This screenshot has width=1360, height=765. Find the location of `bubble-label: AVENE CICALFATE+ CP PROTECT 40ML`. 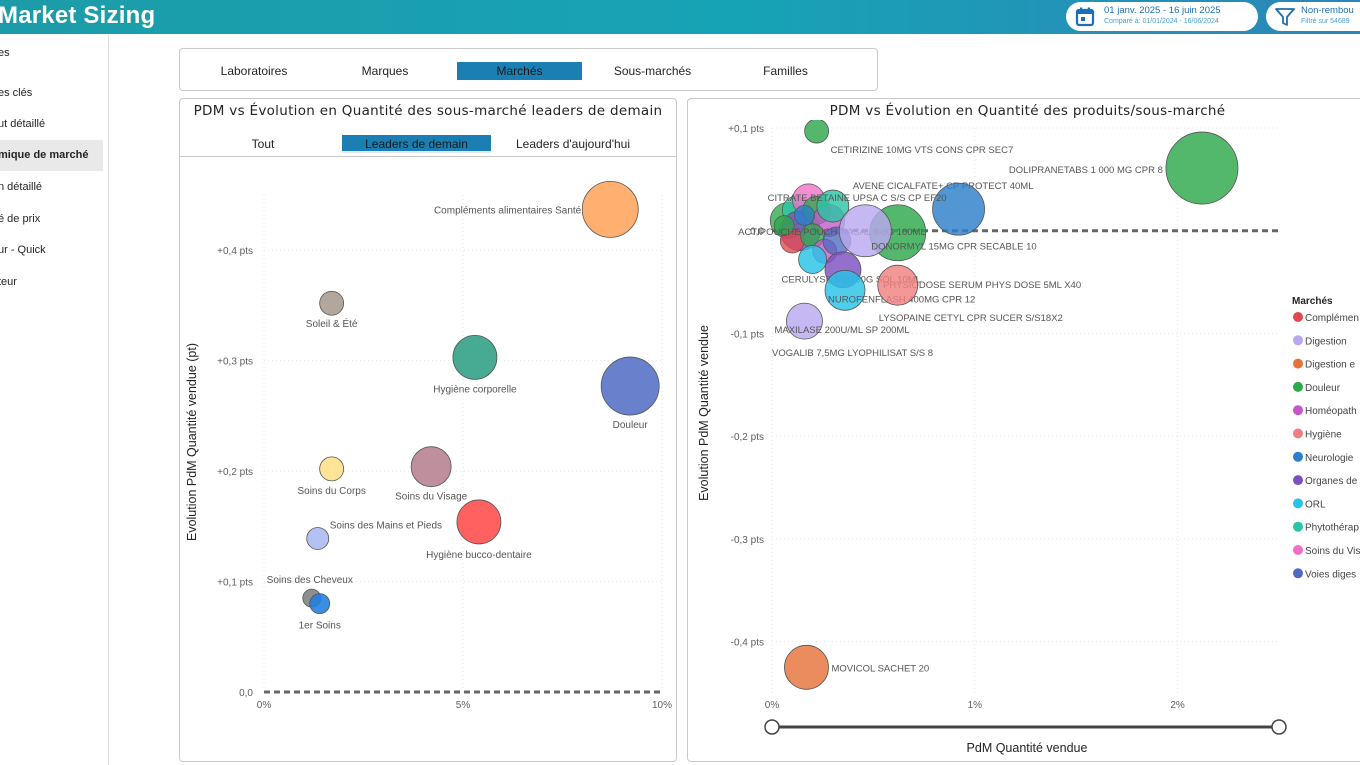

bubble-label: AVENE CICALFATE+ CP PROTECT 40ML is located at coordinates (943, 186).